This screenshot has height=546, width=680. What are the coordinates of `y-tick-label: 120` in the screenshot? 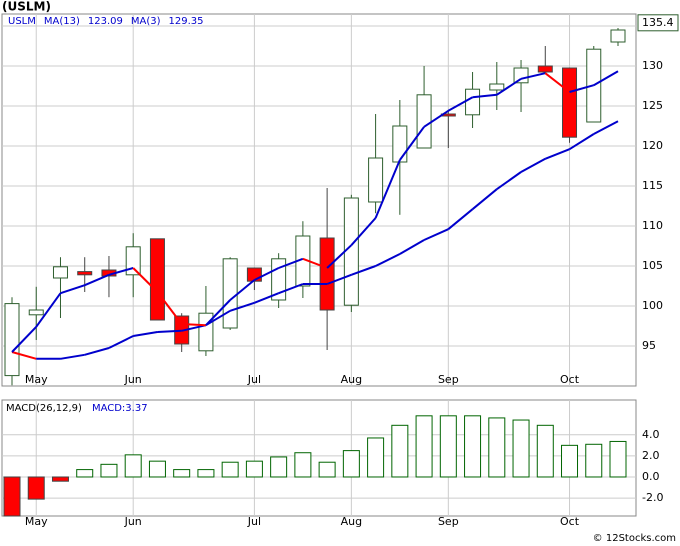 It's located at (652, 145).